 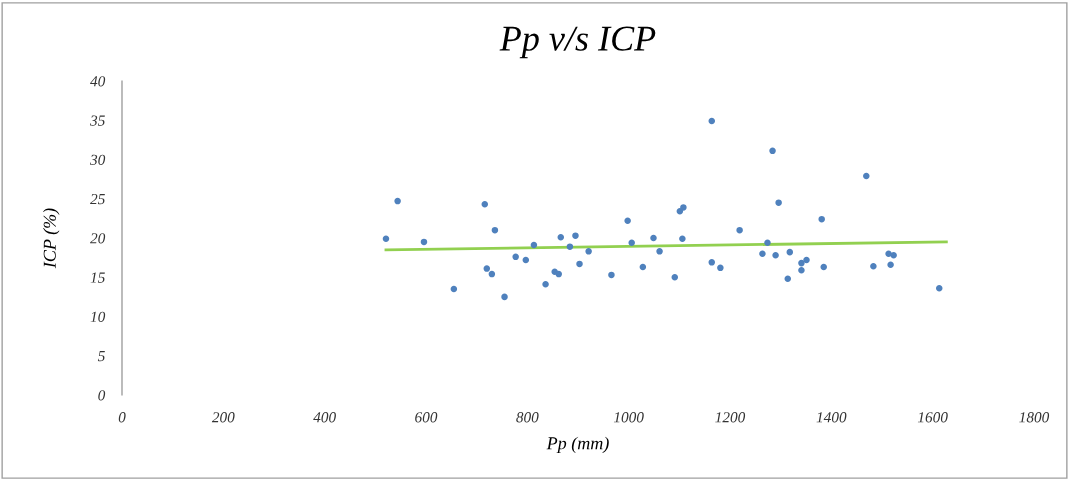 I want to click on y-tick-label: 35, so click(x=97, y=120).